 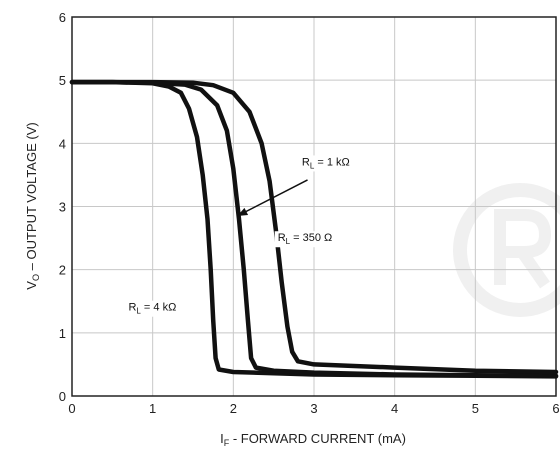 I want to click on ann-350-label: RL = 350 Ω, so click(x=305, y=239).